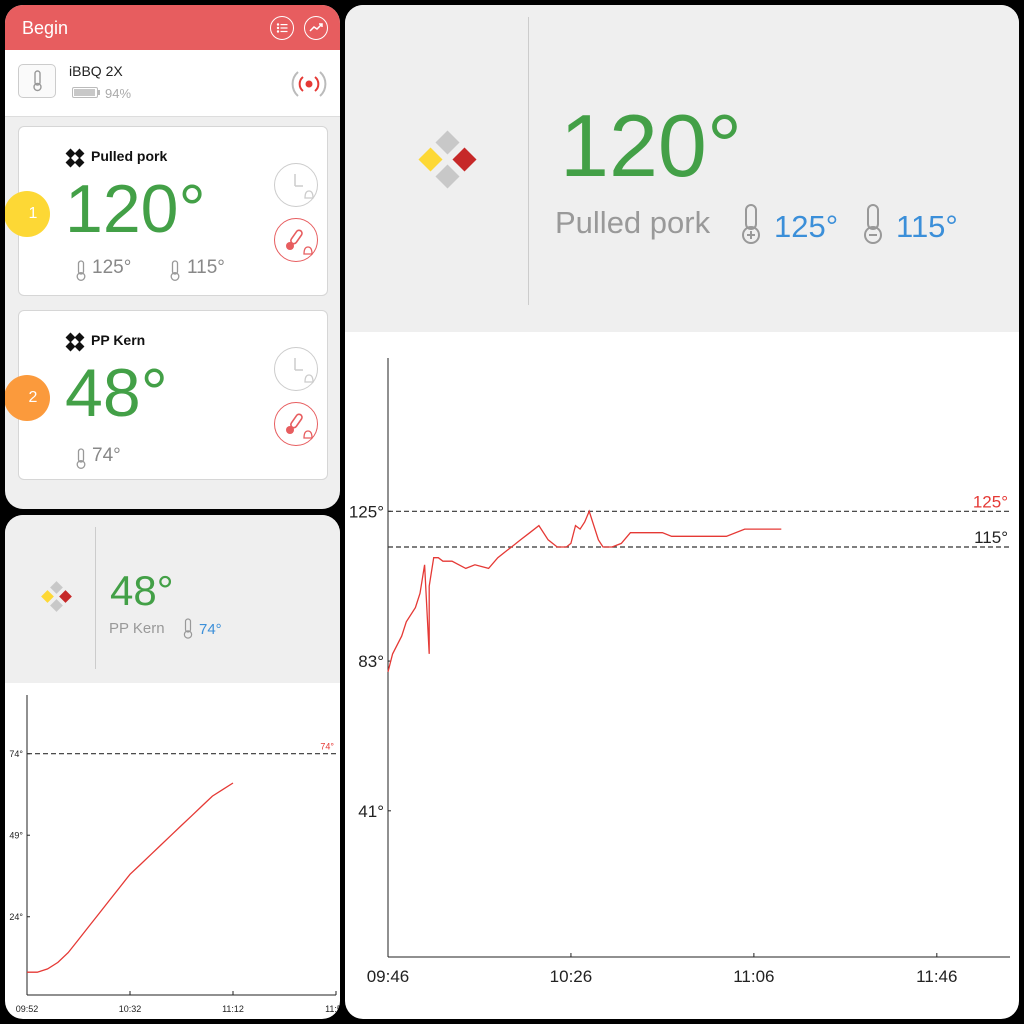 The height and width of the screenshot is (1024, 1024). I want to click on y-tick-label: 125°, so click(366, 511).